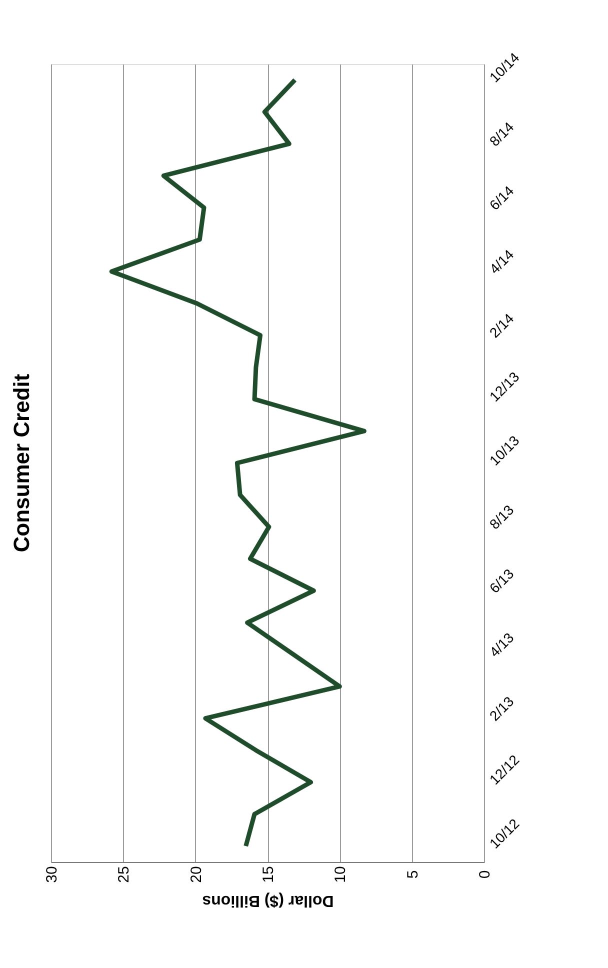 The width and height of the screenshot is (608, 968). I want to click on y-tick-label: 8/13, so click(501, 517).